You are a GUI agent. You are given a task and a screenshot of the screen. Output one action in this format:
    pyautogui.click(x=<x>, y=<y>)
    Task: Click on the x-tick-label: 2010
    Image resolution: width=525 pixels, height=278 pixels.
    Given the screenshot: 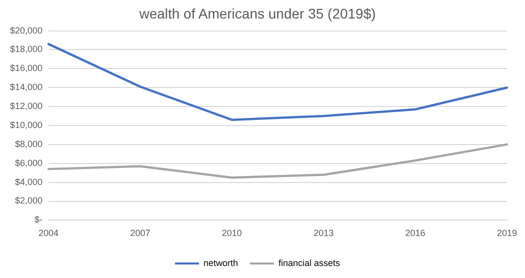 What is the action you would take?
    pyautogui.click(x=232, y=233)
    